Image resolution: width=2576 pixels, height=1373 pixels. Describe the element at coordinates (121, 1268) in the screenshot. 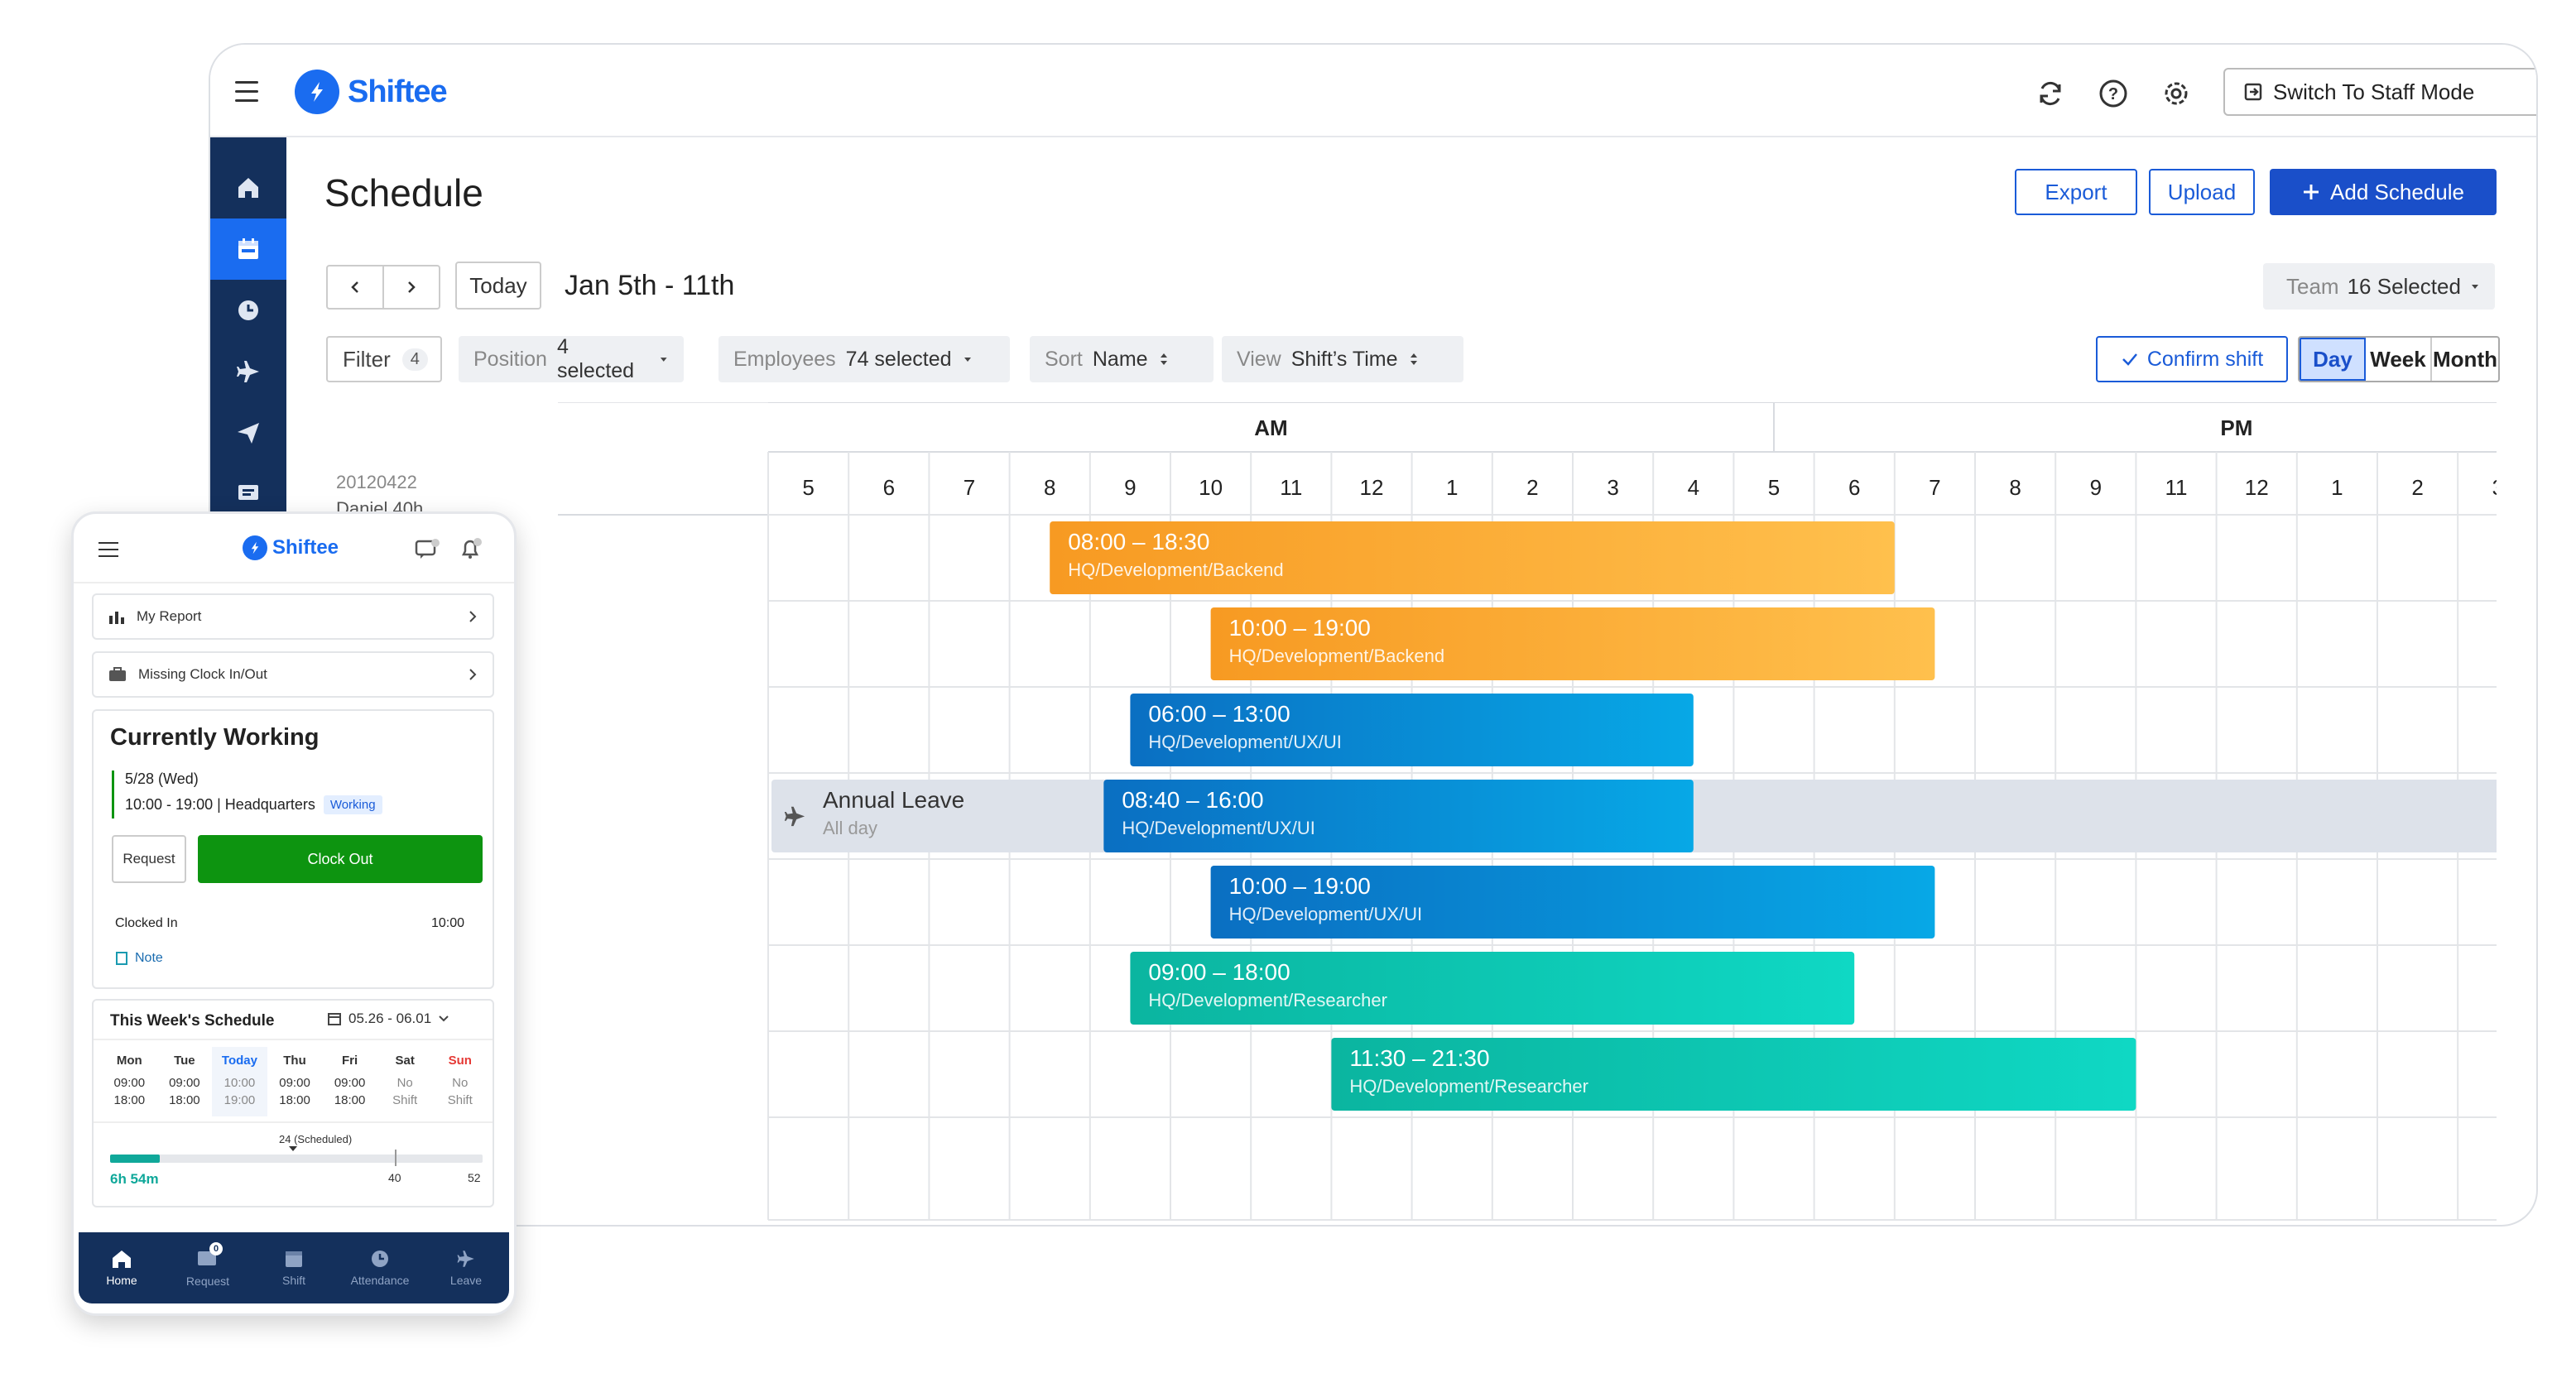

I see `mobile-tab-home: Home` at that location.